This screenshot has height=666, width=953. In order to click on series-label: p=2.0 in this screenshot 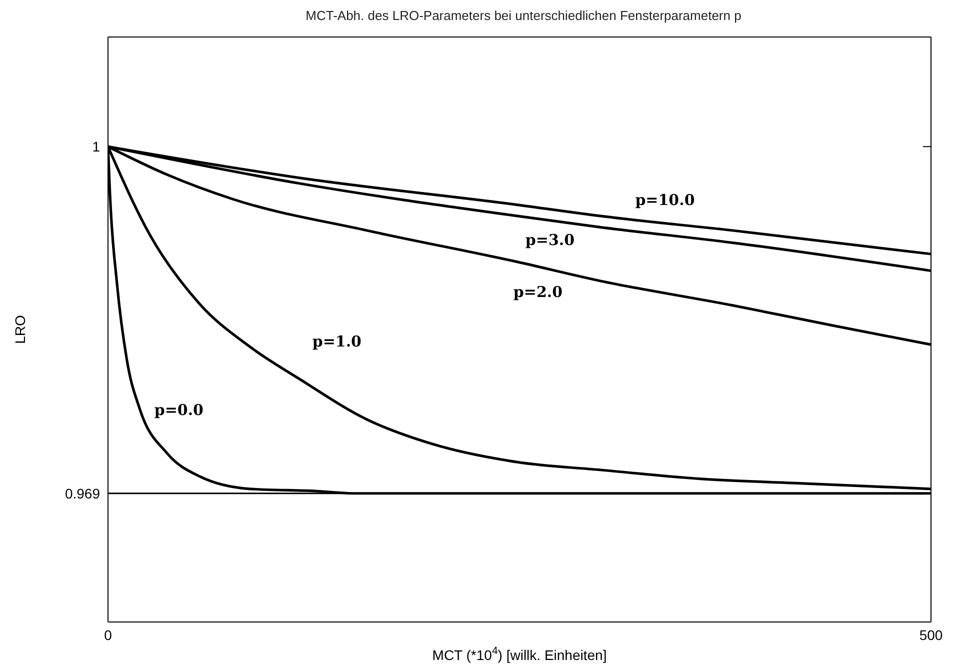, I will do `click(538, 291)`.